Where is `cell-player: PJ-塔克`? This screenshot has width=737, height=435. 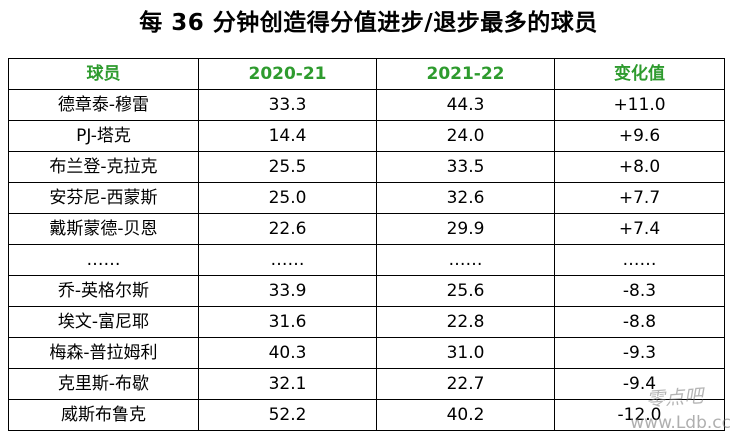
cell-player: PJ-塔克 is located at coordinates (103, 136).